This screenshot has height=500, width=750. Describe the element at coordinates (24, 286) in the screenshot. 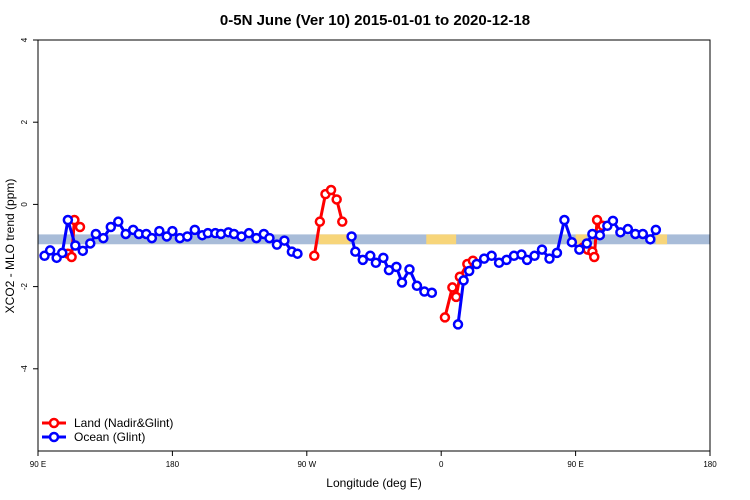

I see `y-tick-label: -2` at that location.